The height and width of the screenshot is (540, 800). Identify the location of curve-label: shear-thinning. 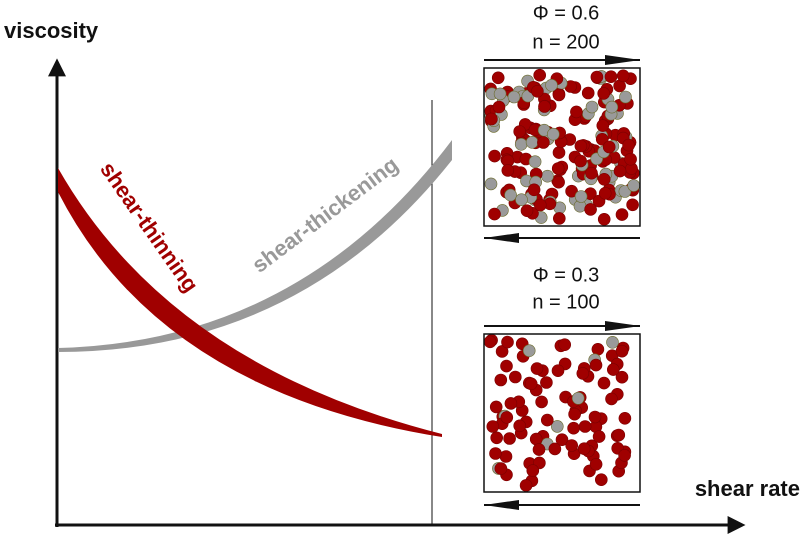
(149, 226).